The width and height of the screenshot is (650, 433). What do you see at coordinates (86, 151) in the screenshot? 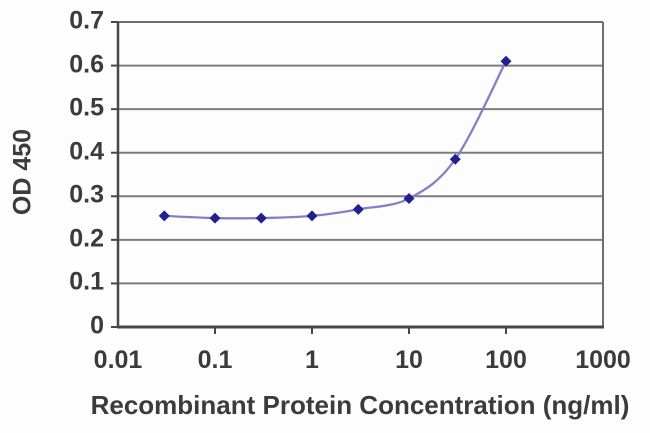
I see `y-tick-label: 0.4` at bounding box center [86, 151].